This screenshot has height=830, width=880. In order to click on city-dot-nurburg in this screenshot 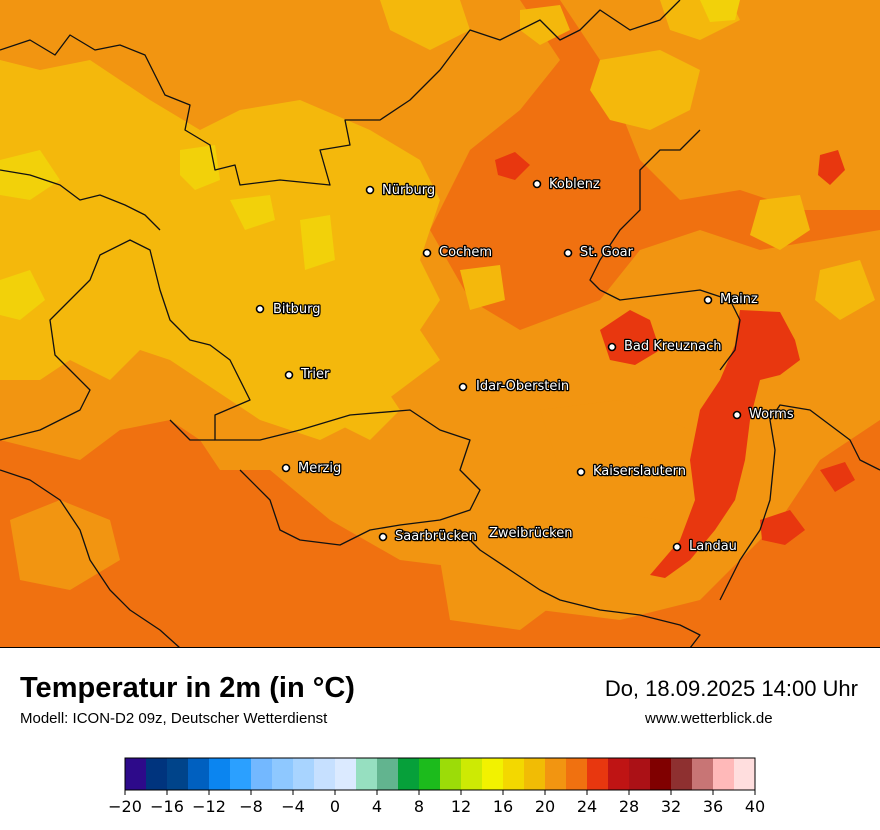, I will do `click(370, 190)`.